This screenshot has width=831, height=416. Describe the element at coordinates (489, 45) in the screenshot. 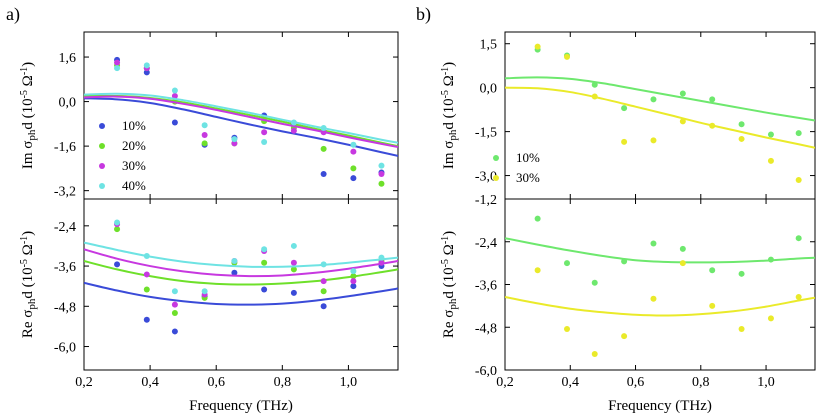

I see `y-tick-label: 1,5` at that location.